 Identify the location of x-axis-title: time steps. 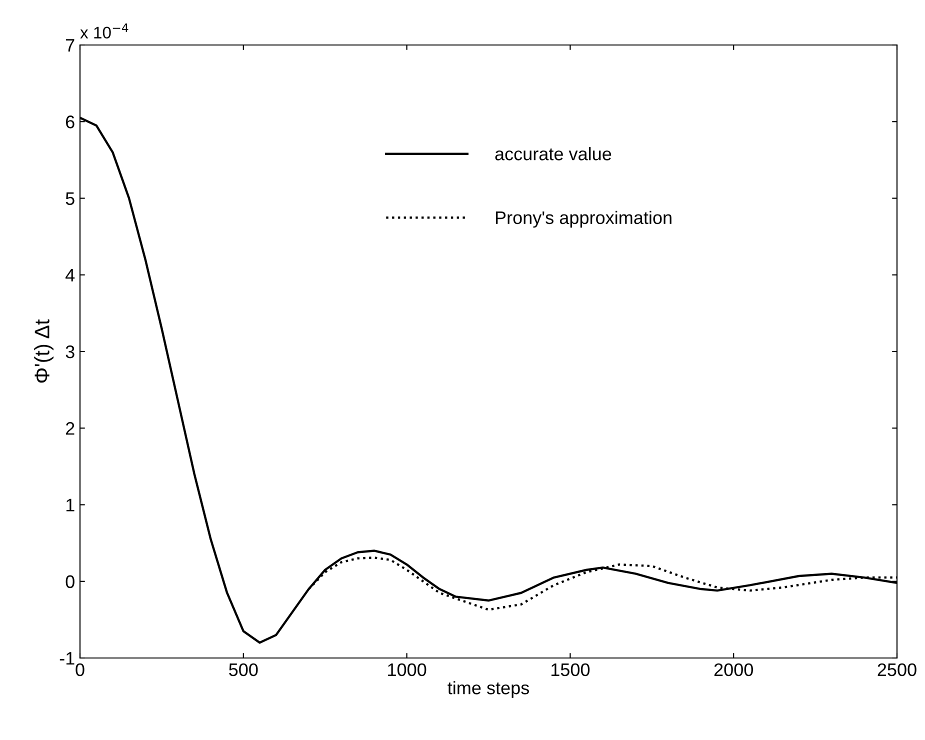
(488, 689).